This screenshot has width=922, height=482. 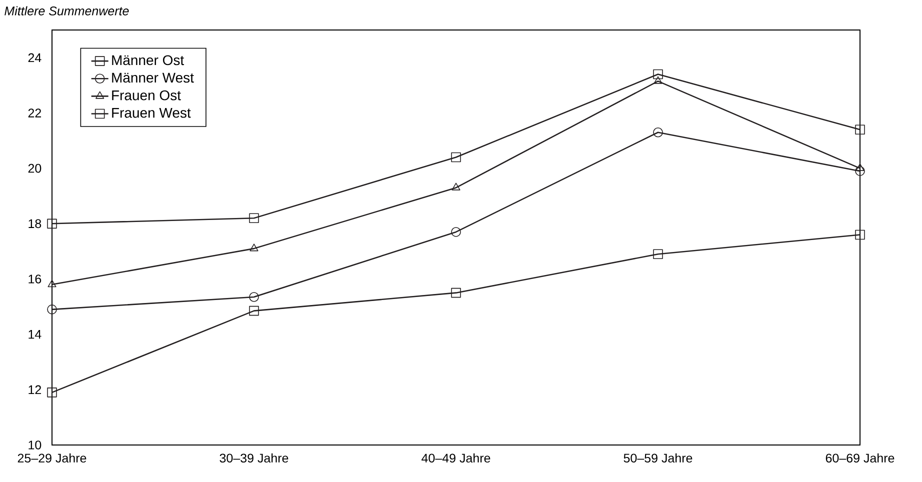 What do you see at coordinates (35, 334) in the screenshot?
I see `y-tick-label: 14` at bounding box center [35, 334].